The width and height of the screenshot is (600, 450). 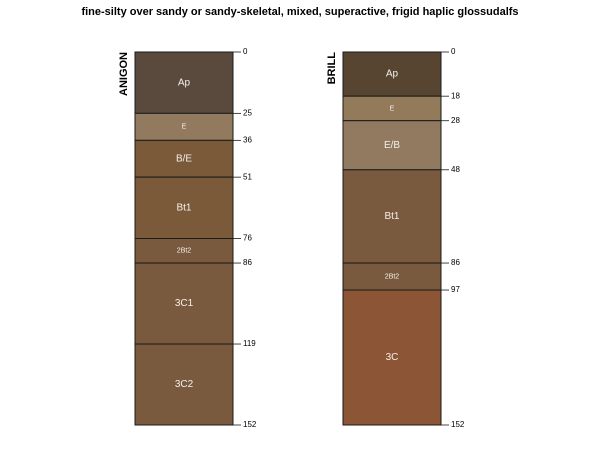 I want to click on horizon-2bt2, so click(x=392, y=276).